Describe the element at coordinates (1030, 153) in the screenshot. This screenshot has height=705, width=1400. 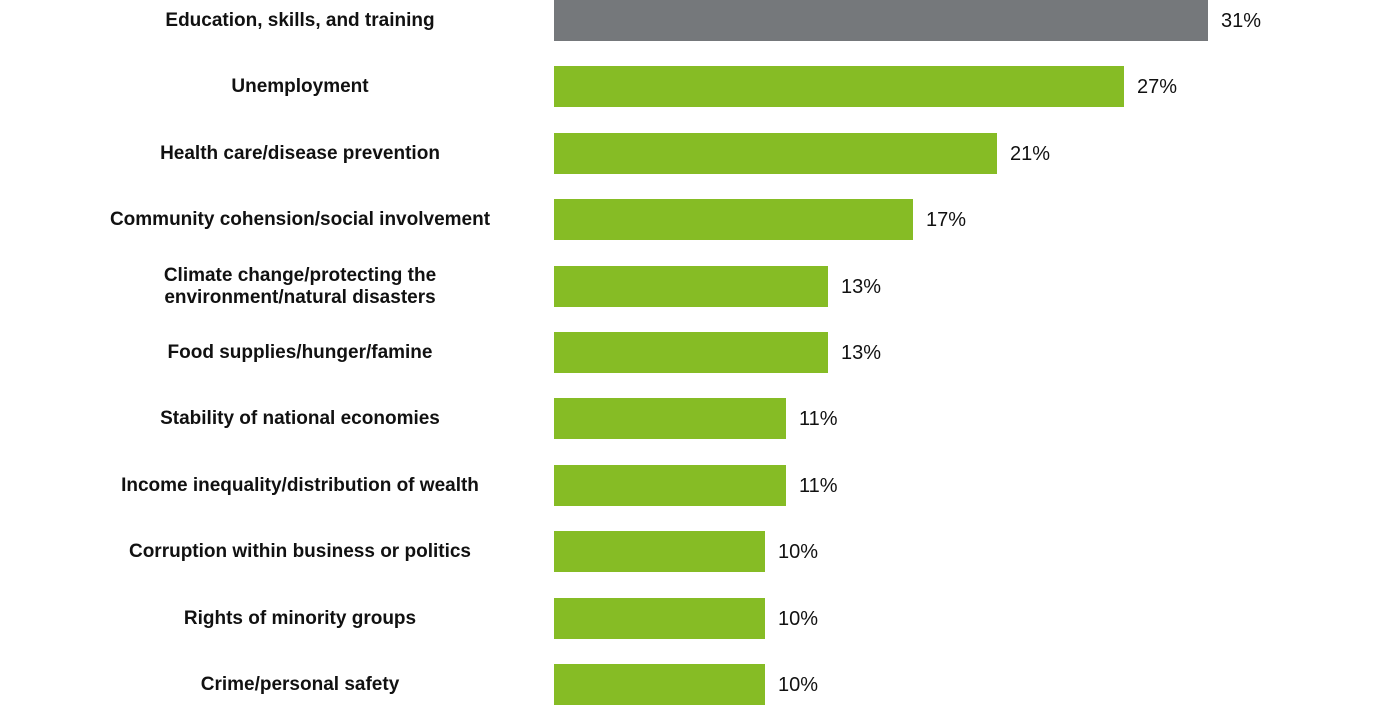
I see `value-label: 21%` at that location.